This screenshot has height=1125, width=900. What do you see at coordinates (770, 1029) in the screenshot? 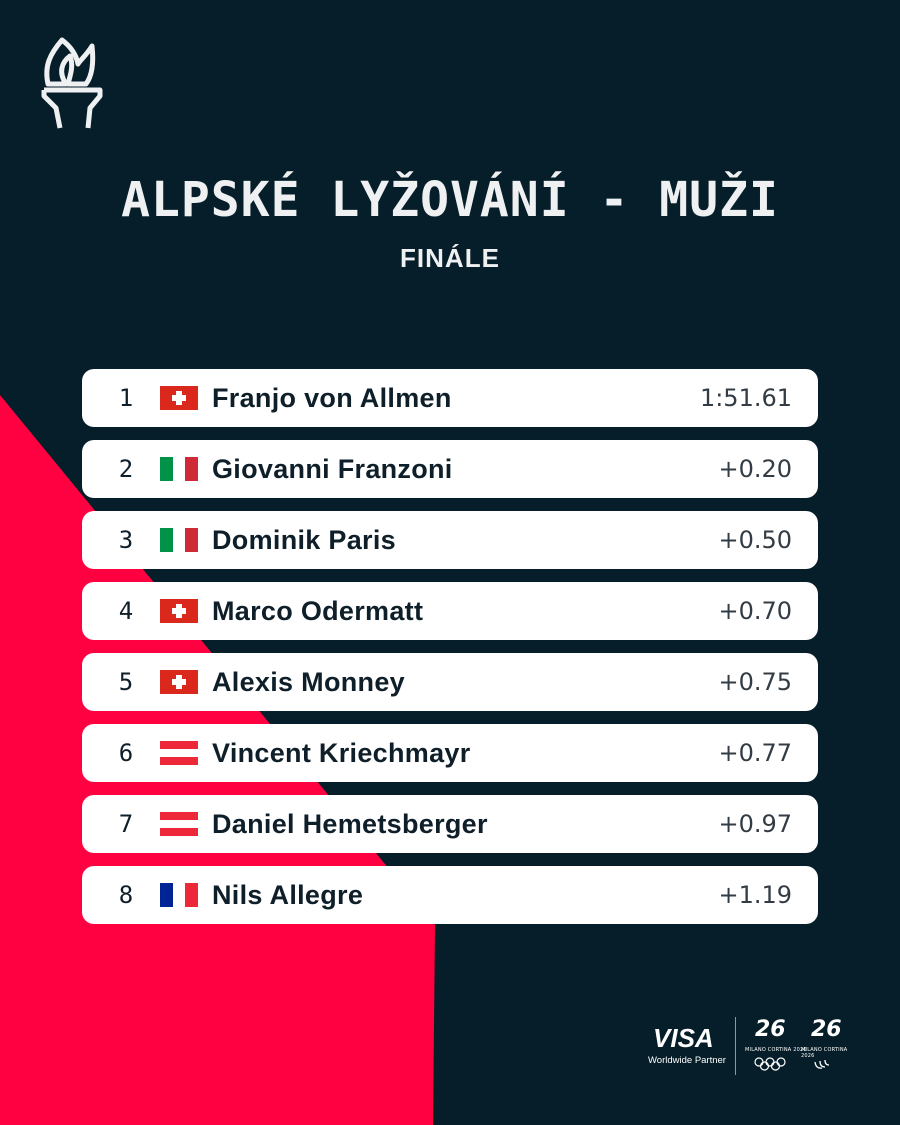
I see `milano-cortina-olympic-logo: 26` at bounding box center [770, 1029].